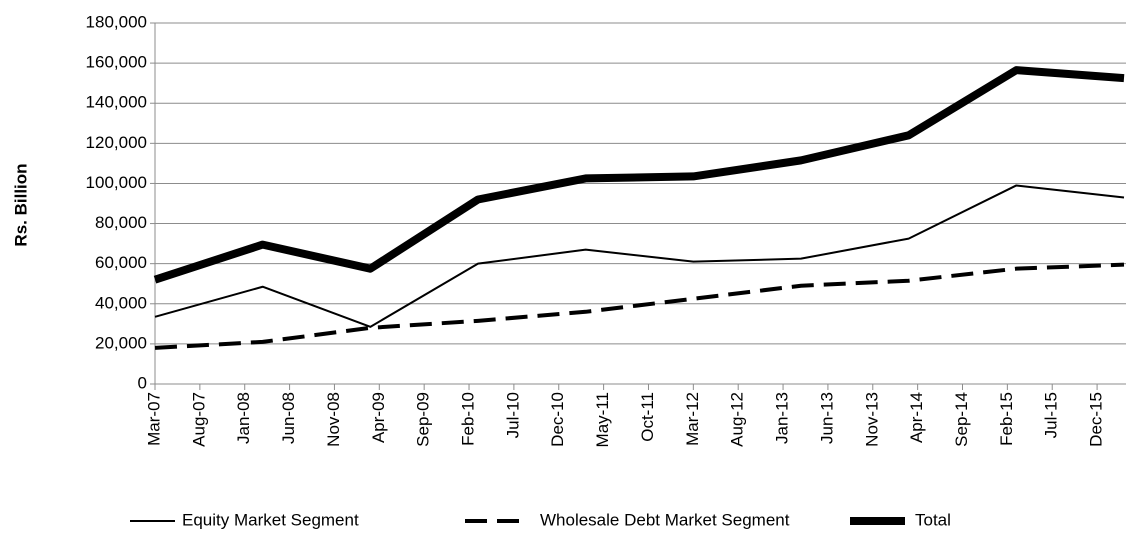 This screenshot has width=1126, height=536. I want to click on x-tick-label: Jul-10, so click(512, 415).